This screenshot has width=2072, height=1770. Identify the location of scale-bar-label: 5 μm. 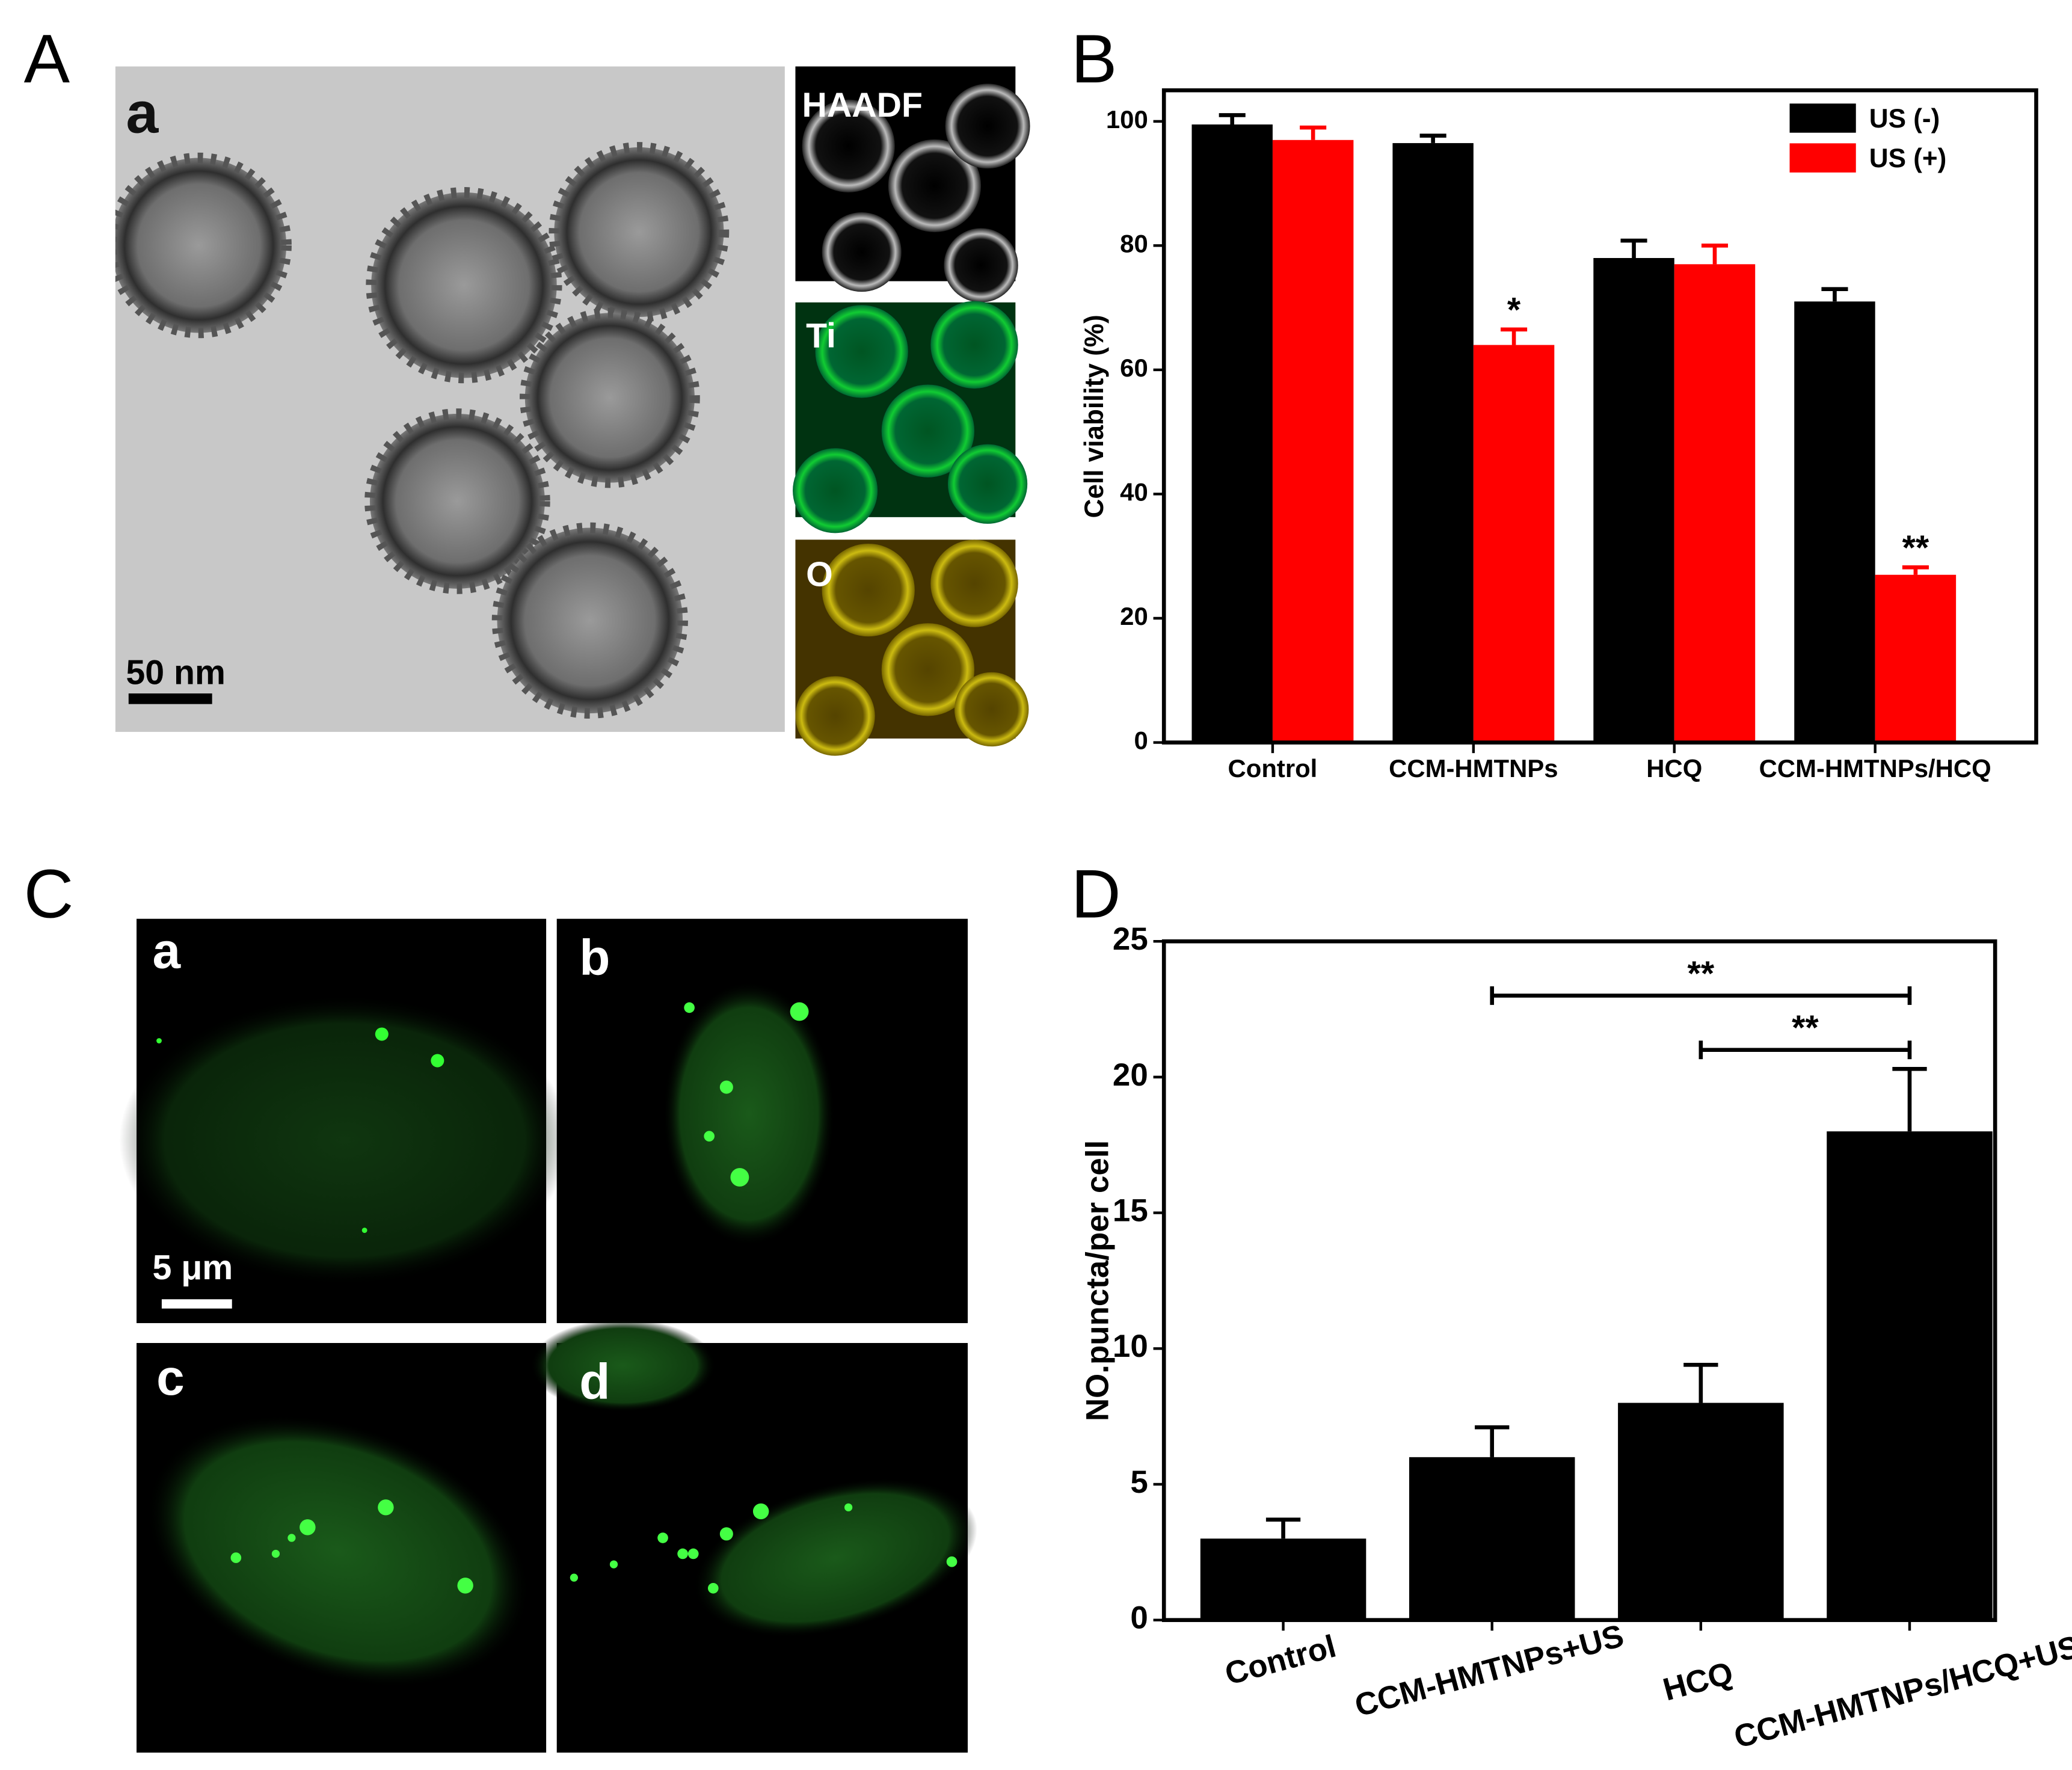
(192, 1268).